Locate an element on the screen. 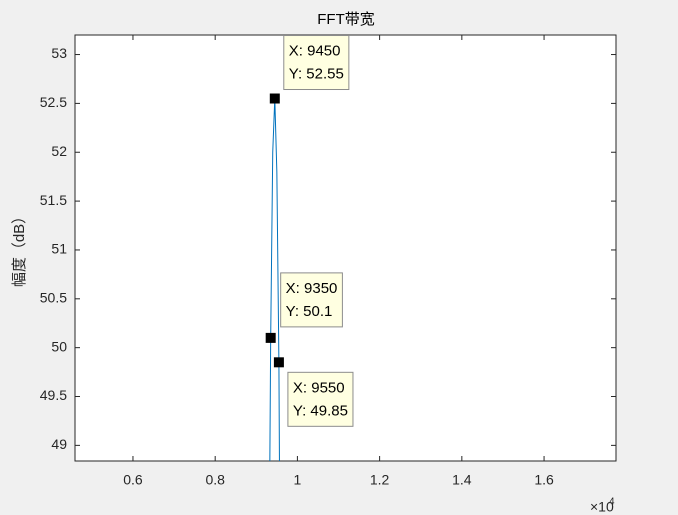  x-tick-label: 1.2 is located at coordinates (380, 480).